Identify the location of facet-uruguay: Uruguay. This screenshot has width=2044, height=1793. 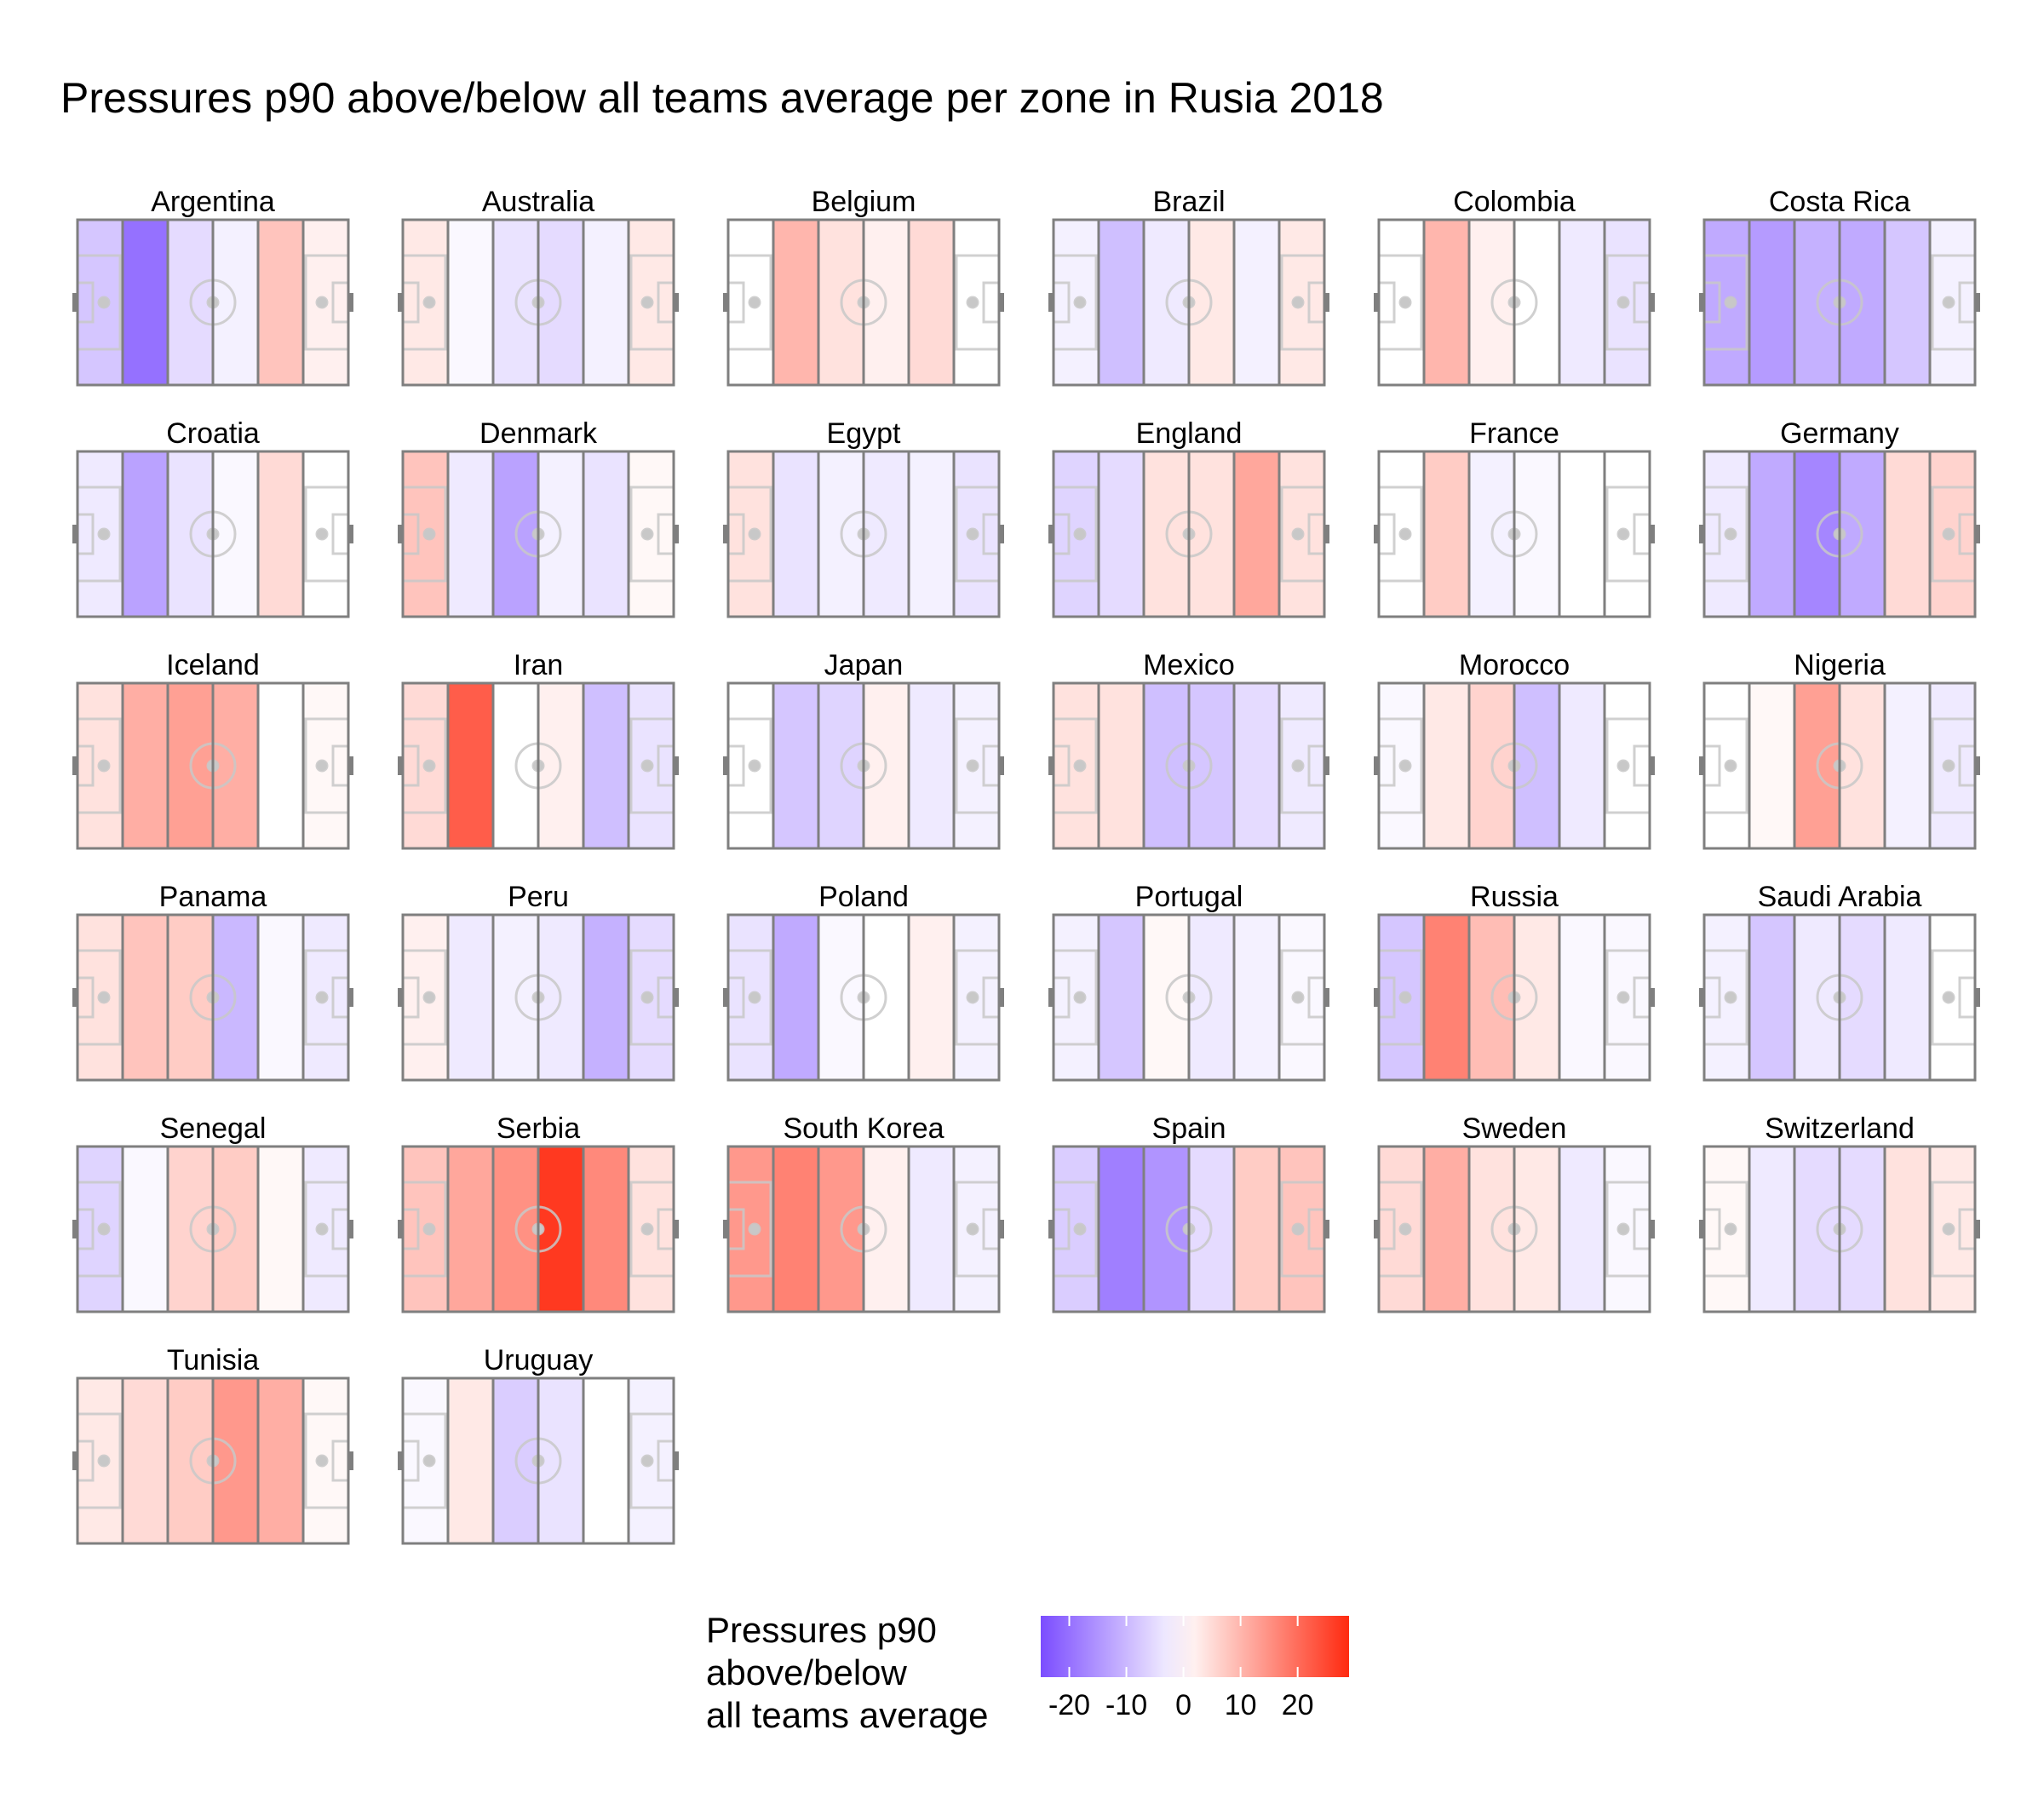
(538, 1445).